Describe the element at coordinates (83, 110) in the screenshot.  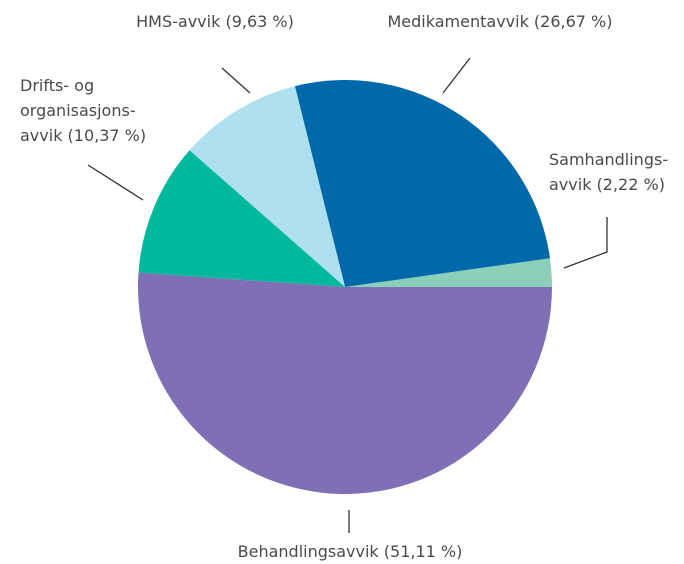
I see `slice-label: Drifts- og organisasjons-avvik (10,37 %)` at that location.